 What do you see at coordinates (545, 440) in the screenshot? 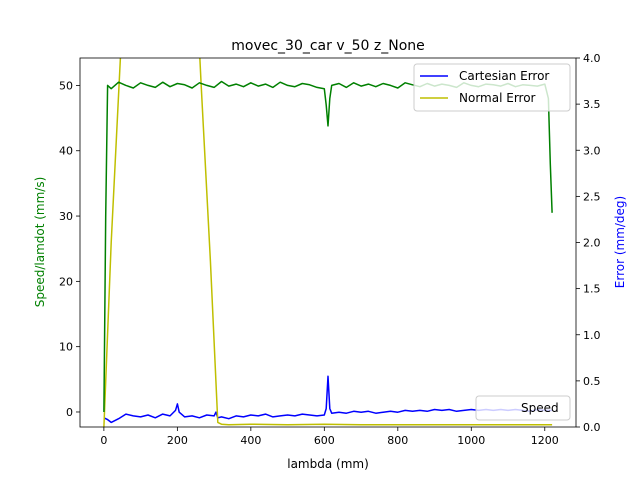
I see `x-tick-label: 1200` at bounding box center [545, 440].